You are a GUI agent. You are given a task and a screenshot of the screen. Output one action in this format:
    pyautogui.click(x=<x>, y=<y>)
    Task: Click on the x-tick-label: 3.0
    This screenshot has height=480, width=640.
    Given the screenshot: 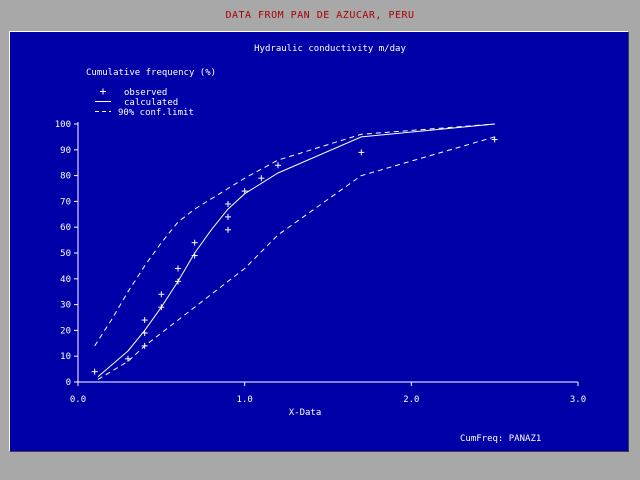 What is the action you would take?
    pyautogui.click(x=578, y=400)
    